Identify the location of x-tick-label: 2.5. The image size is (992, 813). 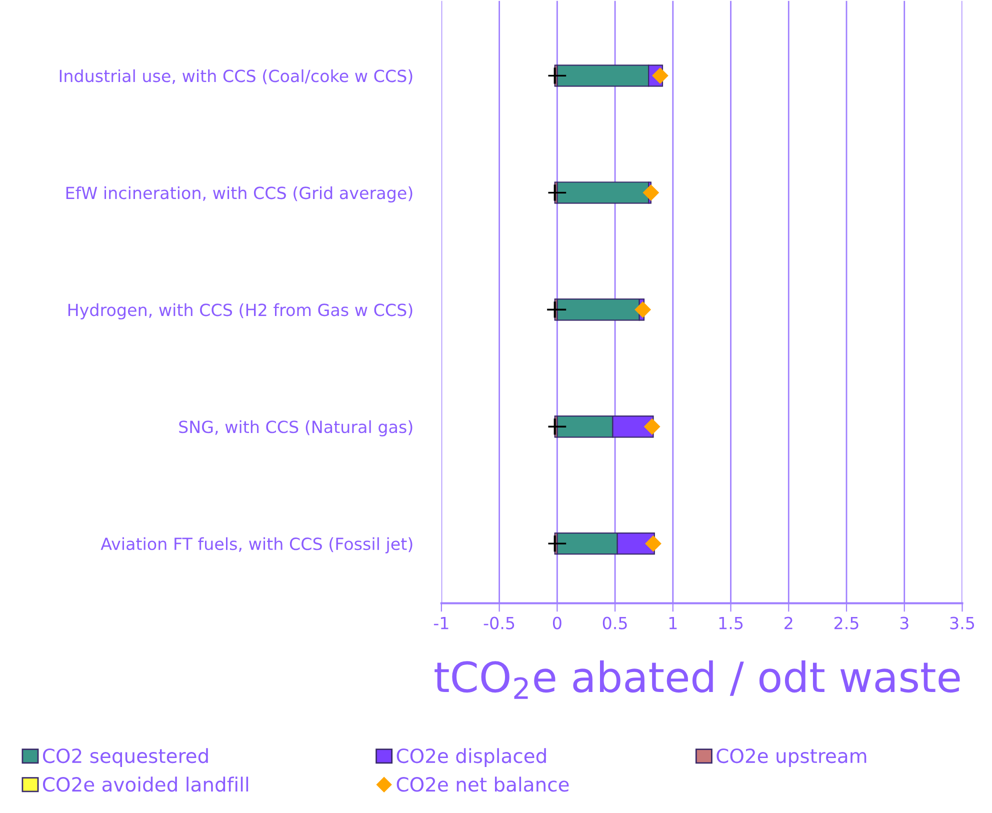
(846, 623).